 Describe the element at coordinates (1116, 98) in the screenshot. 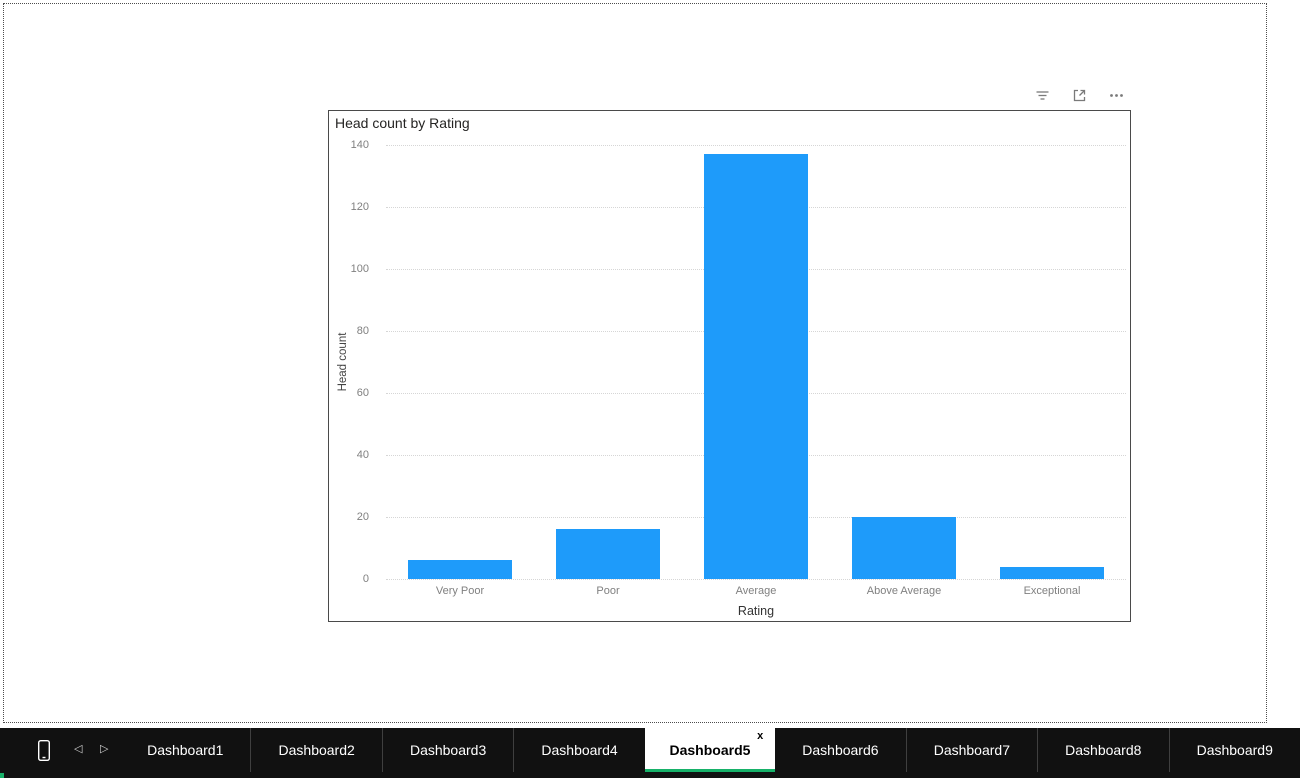

I see `more-options-icon` at that location.